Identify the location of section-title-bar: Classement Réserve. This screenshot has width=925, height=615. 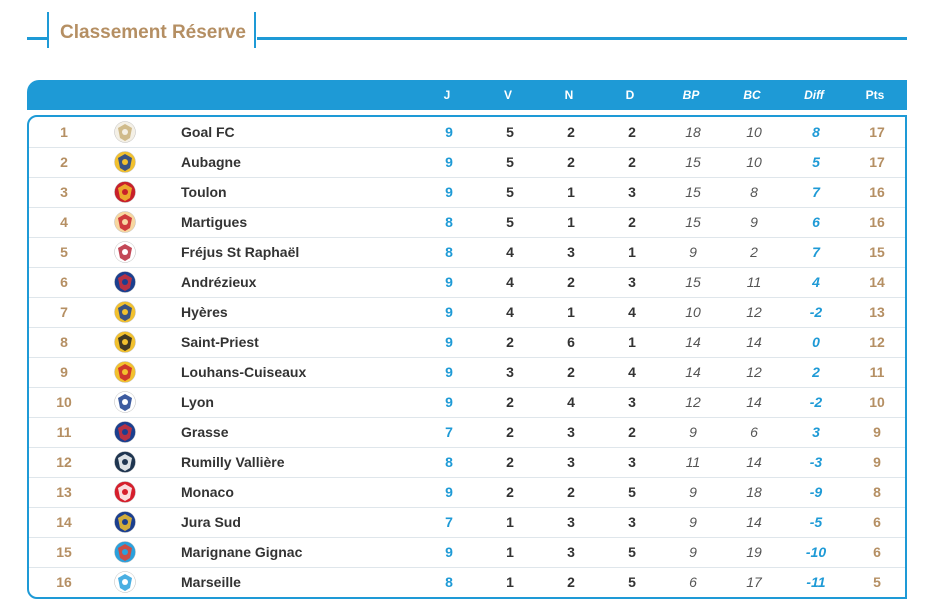
(467, 32).